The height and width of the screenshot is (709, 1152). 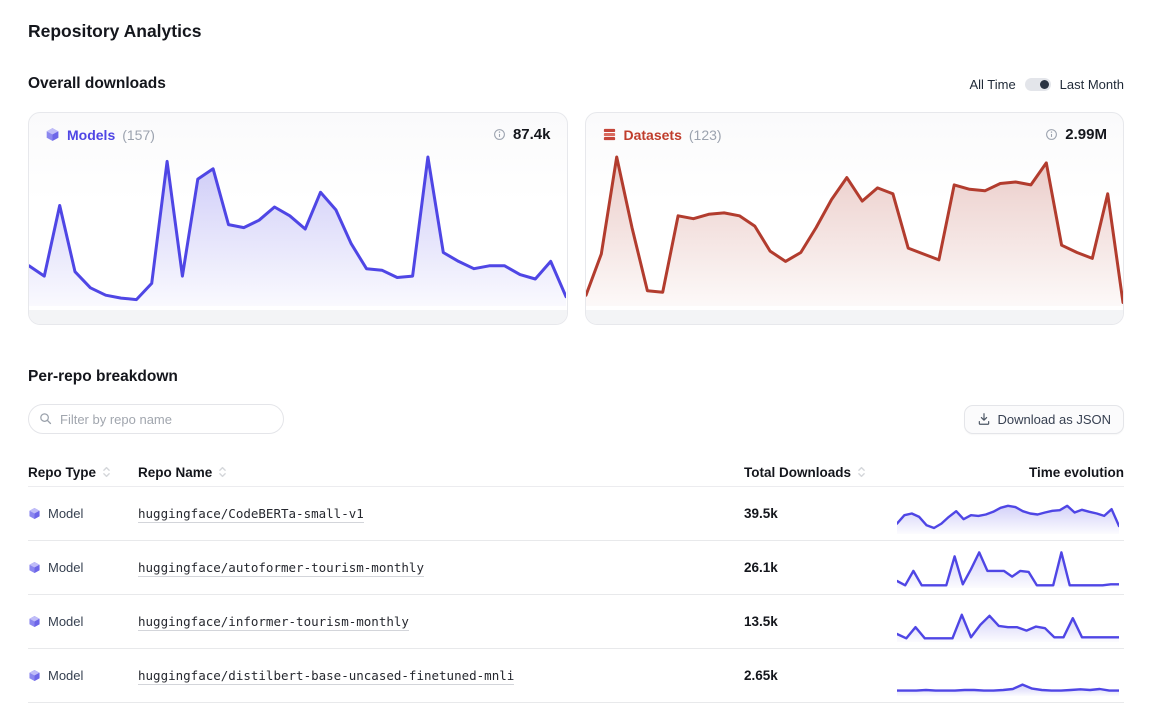 I want to click on time-range-switch, so click(x=1037, y=84).